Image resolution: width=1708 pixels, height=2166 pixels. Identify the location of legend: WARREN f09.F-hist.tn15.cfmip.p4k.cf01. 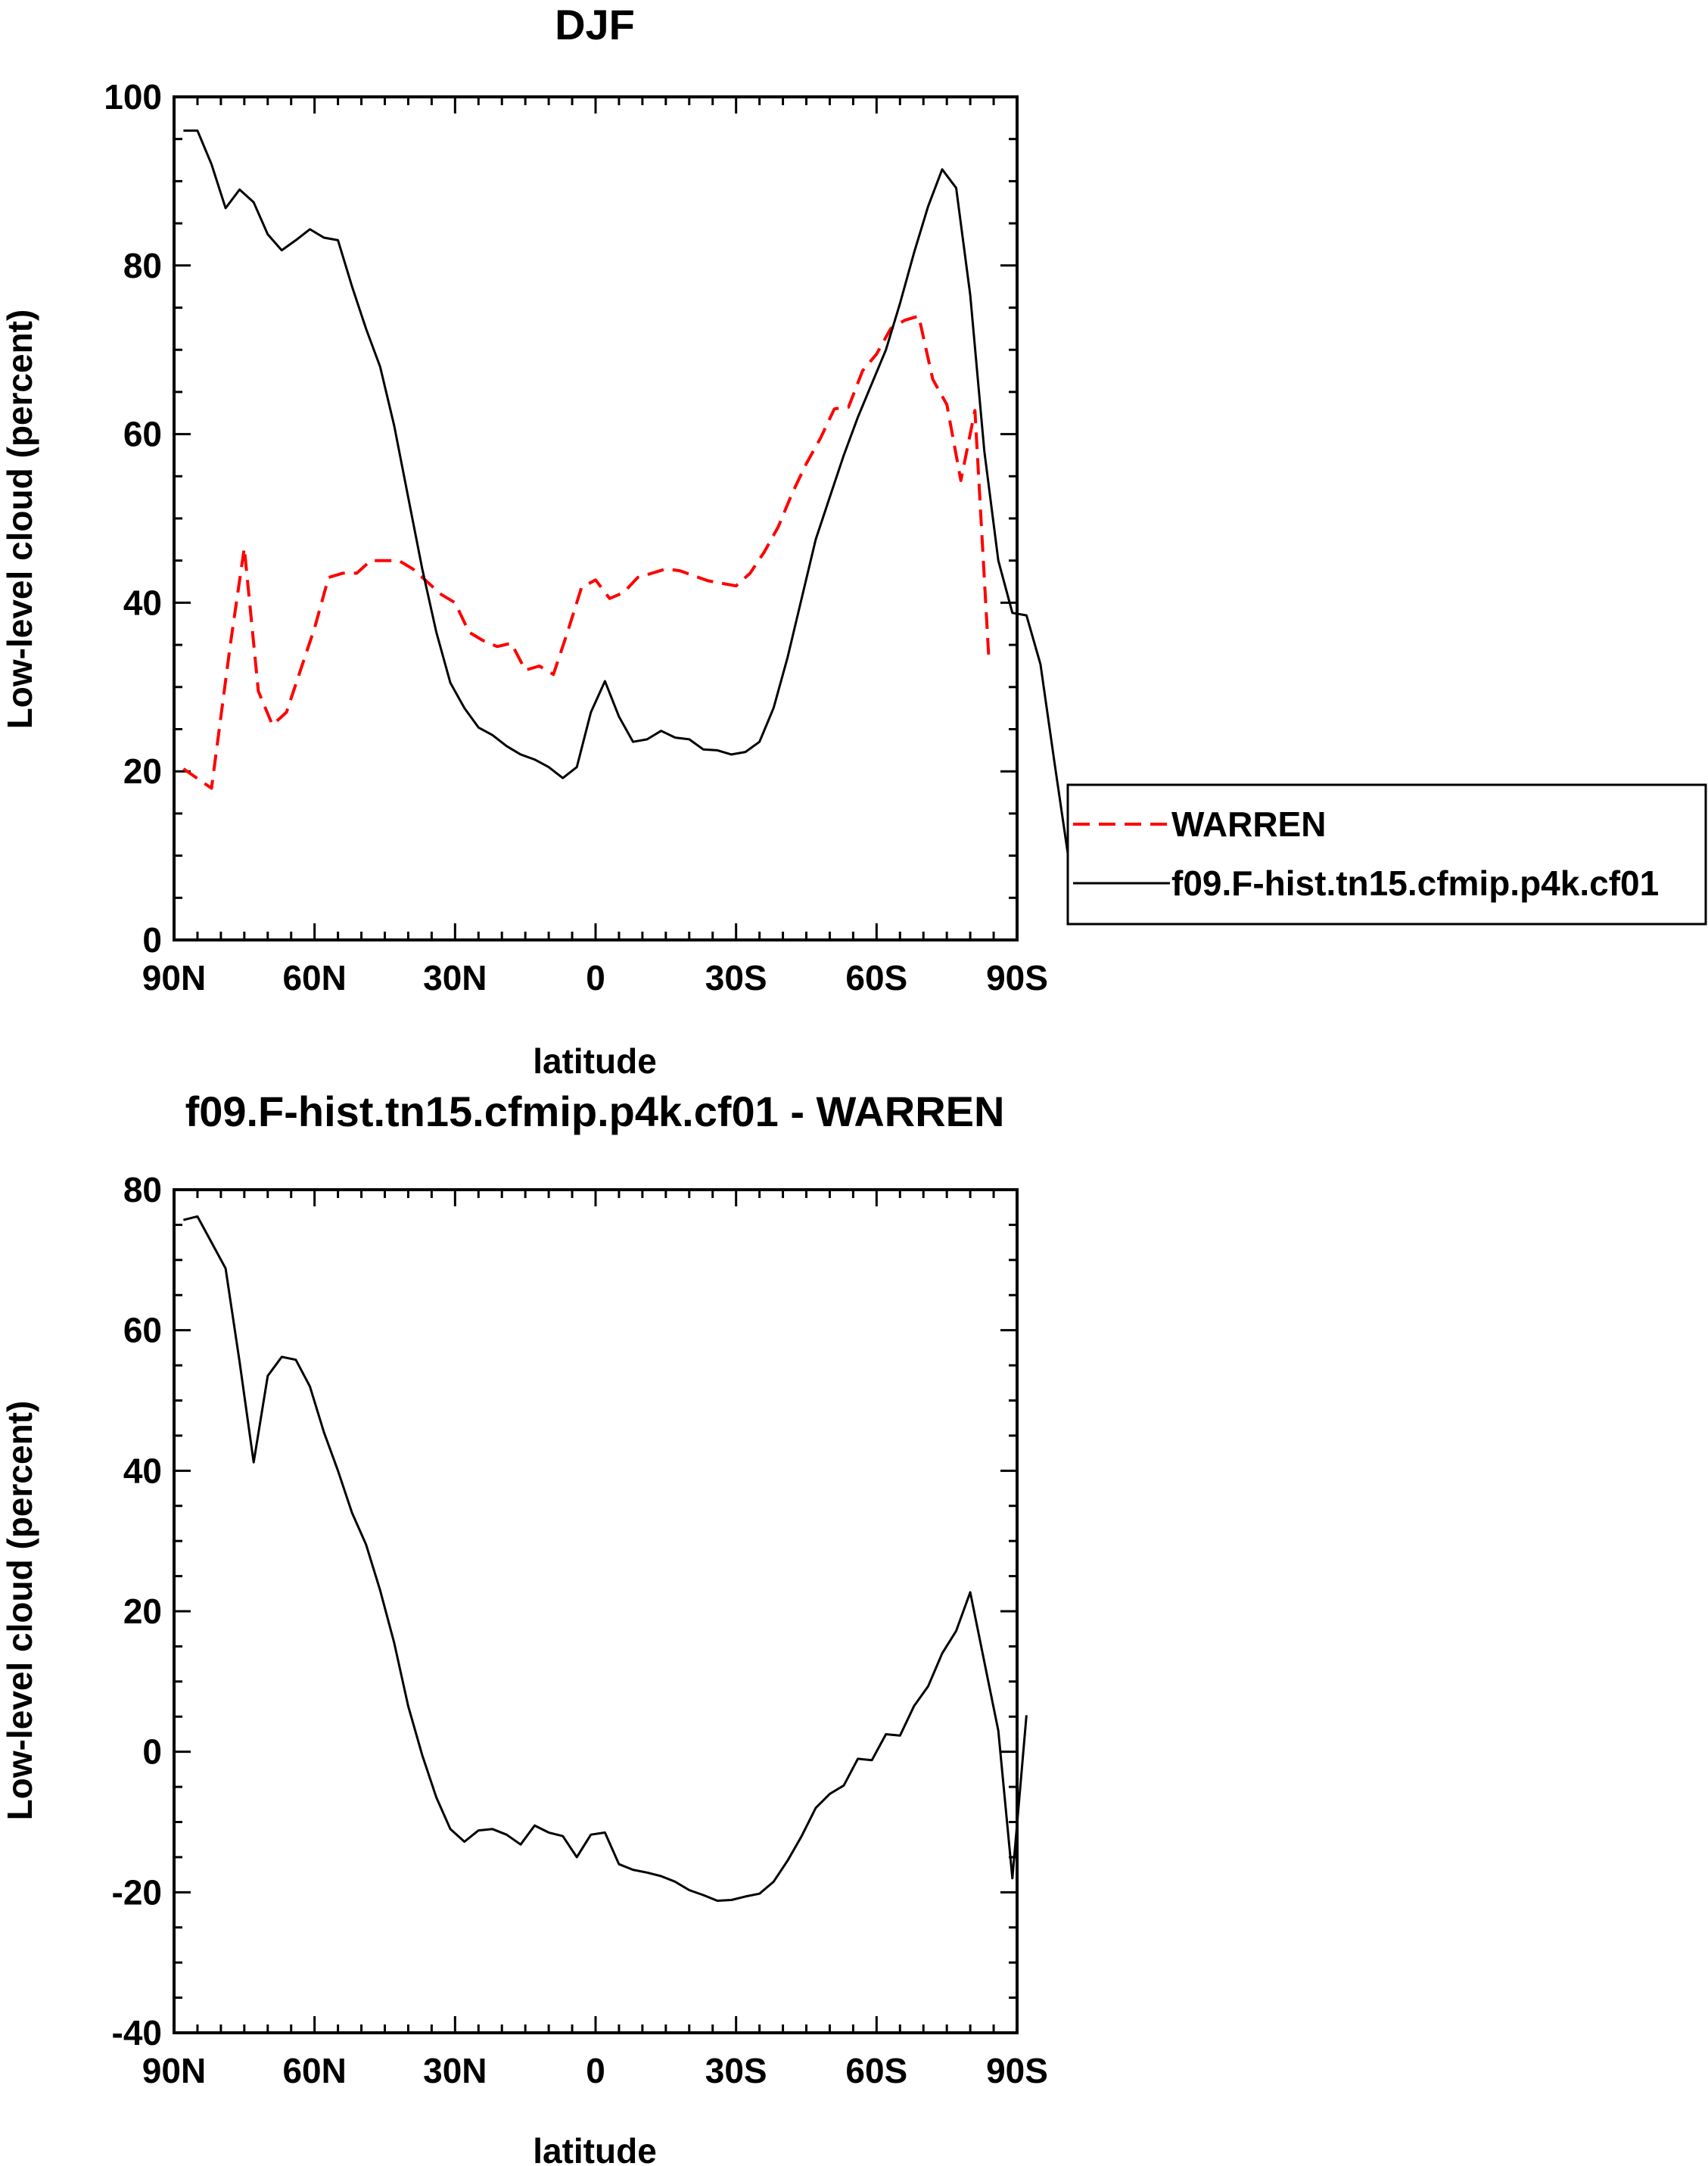
(1386, 854).